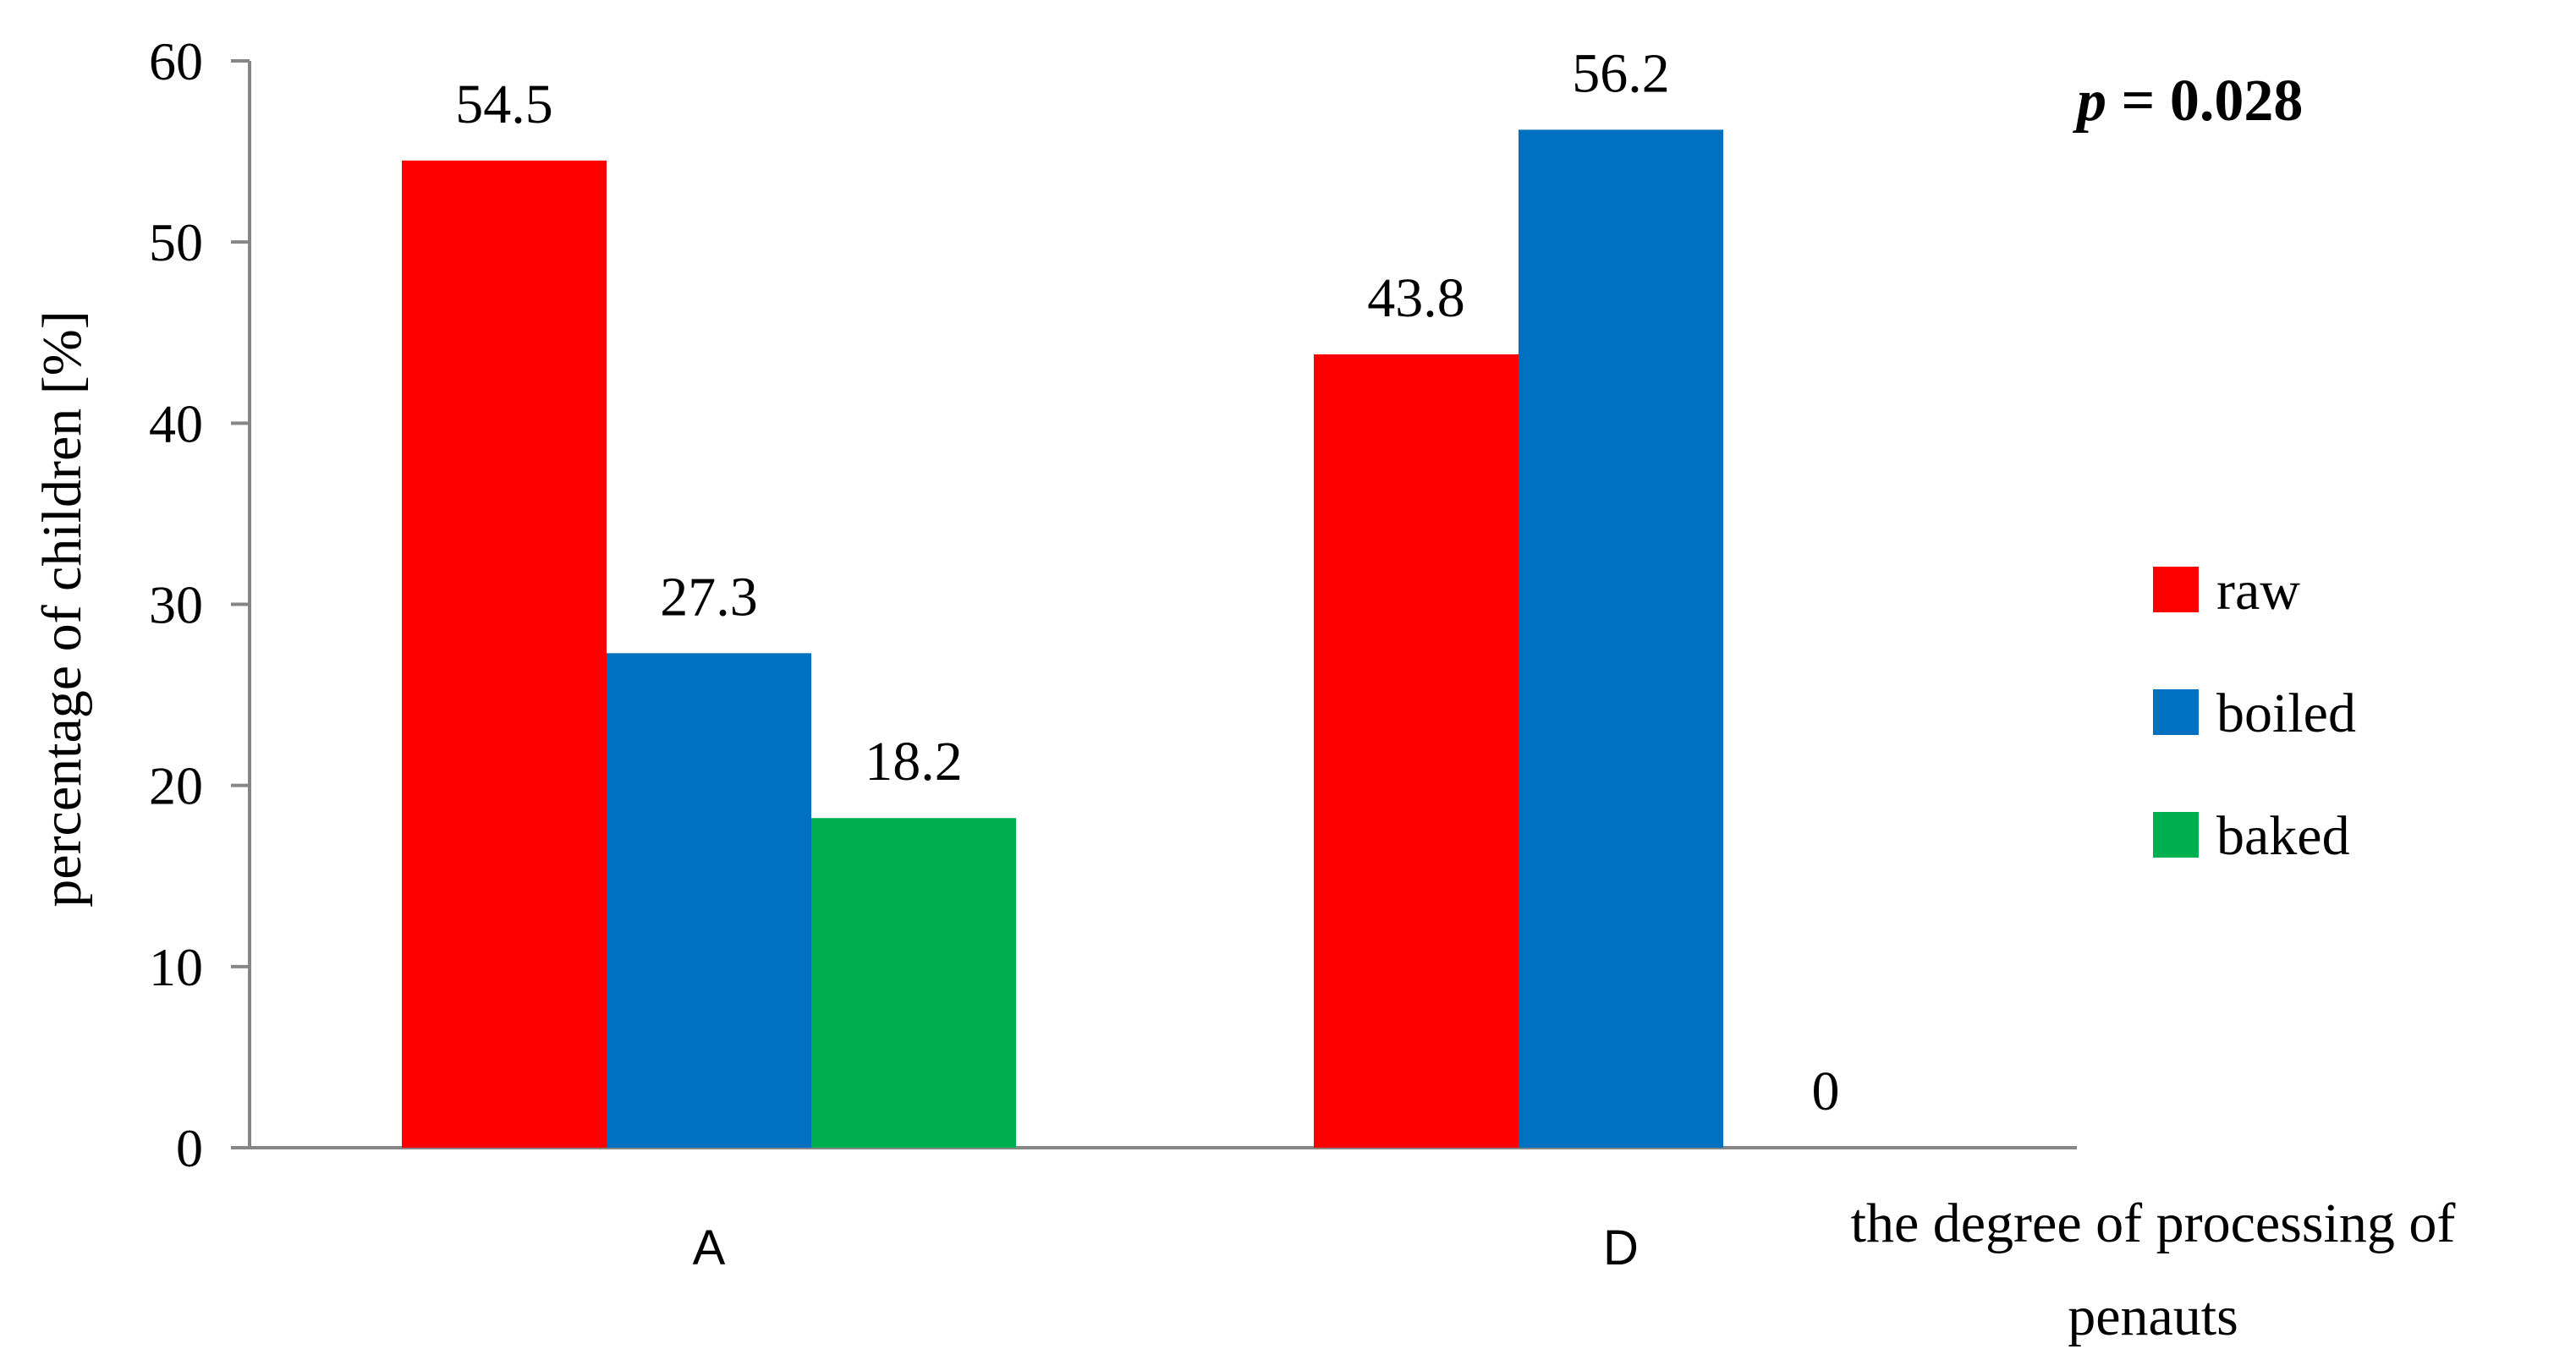 The width and height of the screenshot is (2576, 1371). What do you see at coordinates (2258, 591) in the screenshot?
I see `legend-label-raw: raw` at bounding box center [2258, 591].